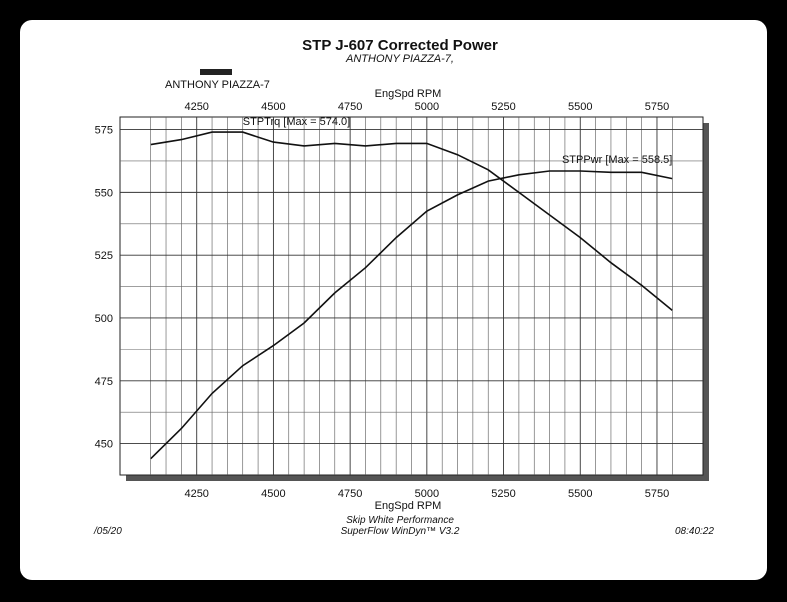 This screenshot has height=602, width=787. Describe the element at coordinates (196, 107) in the screenshot. I see `x-tick-label-top: 4250` at that location.